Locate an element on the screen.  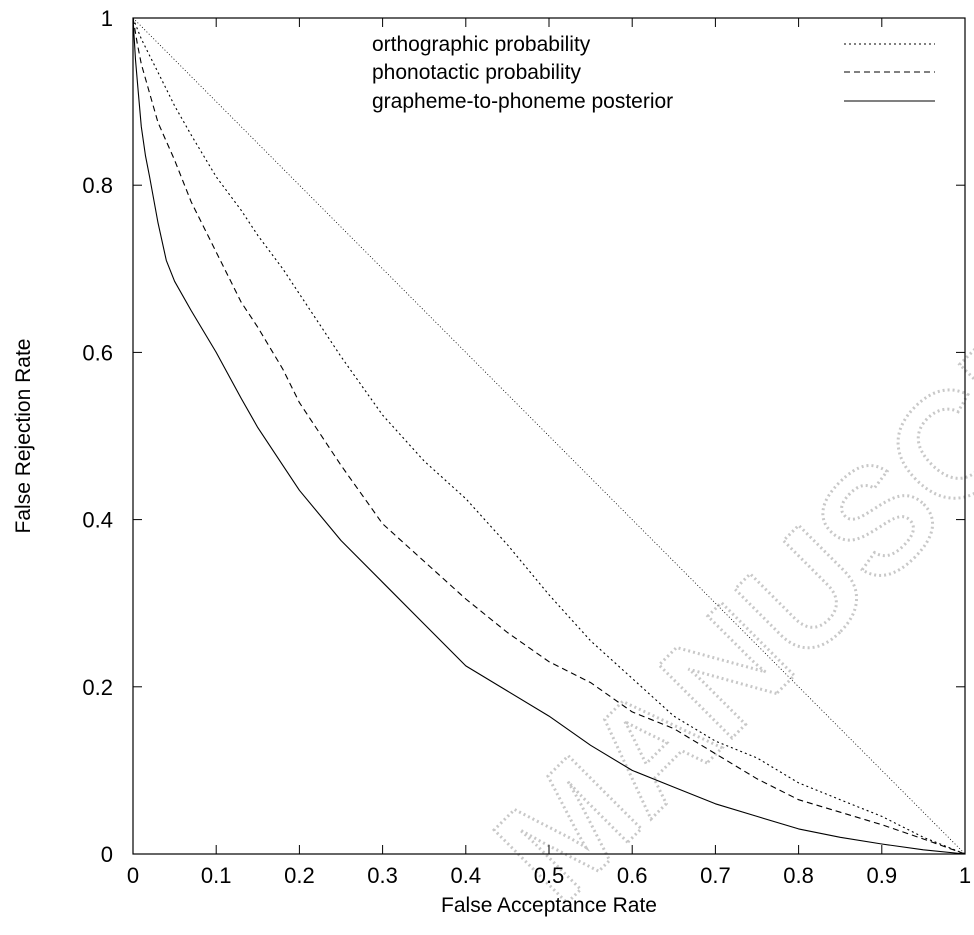
x-tick-labels: 0 0.1 0.2 0.3 0.4 0.5 0.6 0.7 0.8 0.9 1 is located at coordinates (549, 875).